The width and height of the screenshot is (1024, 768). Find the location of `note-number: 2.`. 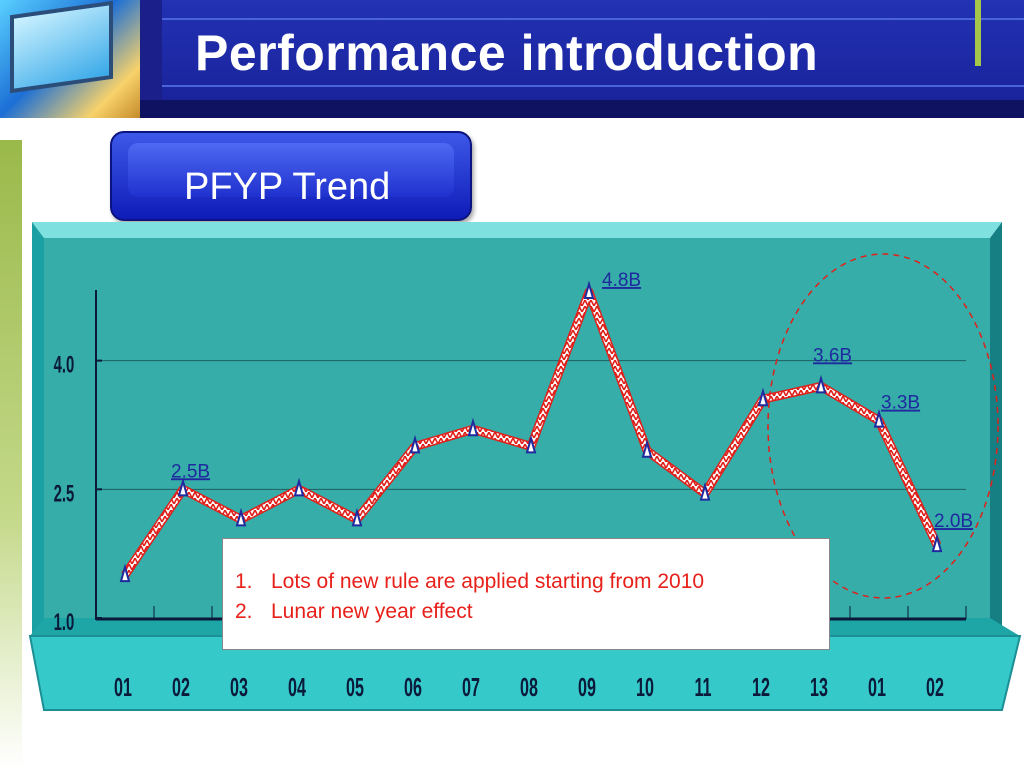

note-number: 2. is located at coordinates (244, 611).